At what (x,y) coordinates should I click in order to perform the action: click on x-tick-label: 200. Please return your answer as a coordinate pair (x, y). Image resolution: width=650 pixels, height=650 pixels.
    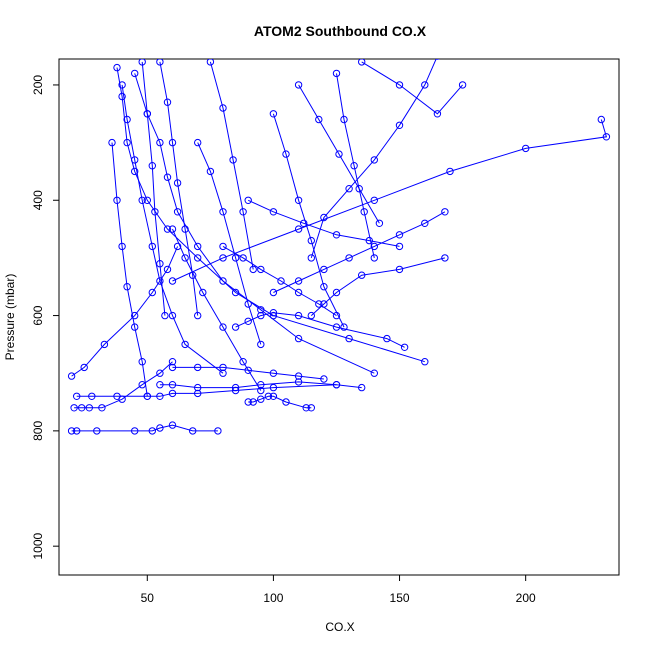
    Looking at the image, I should click on (526, 598).